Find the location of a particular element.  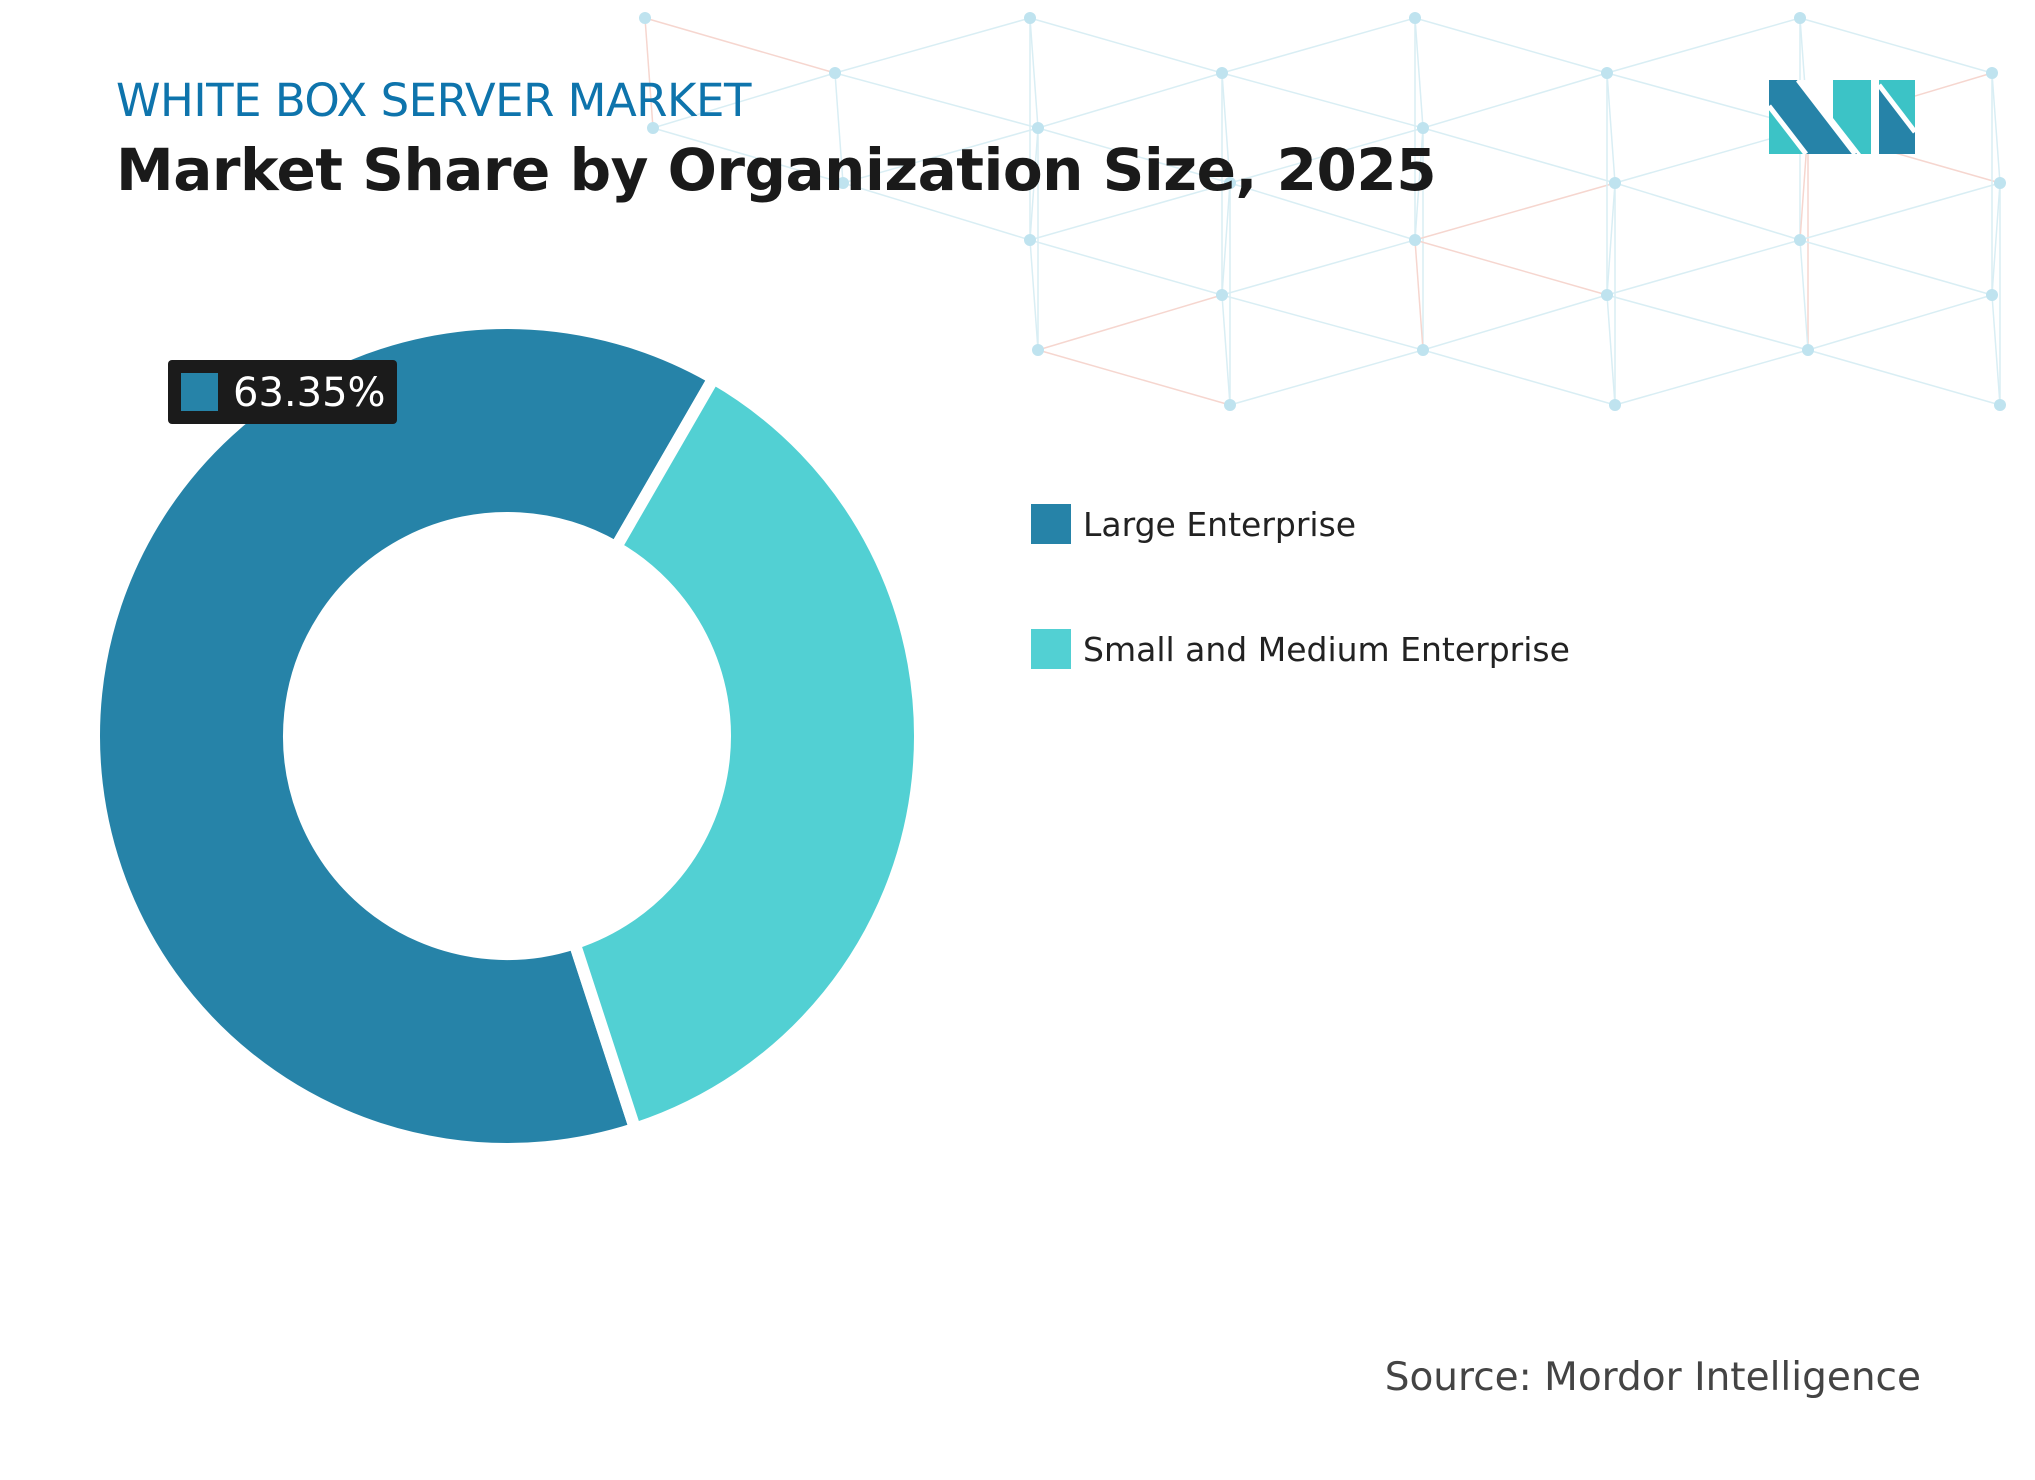

legend-item-sme: Small and Medium Enterprise is located at coordinates (1300, 649).